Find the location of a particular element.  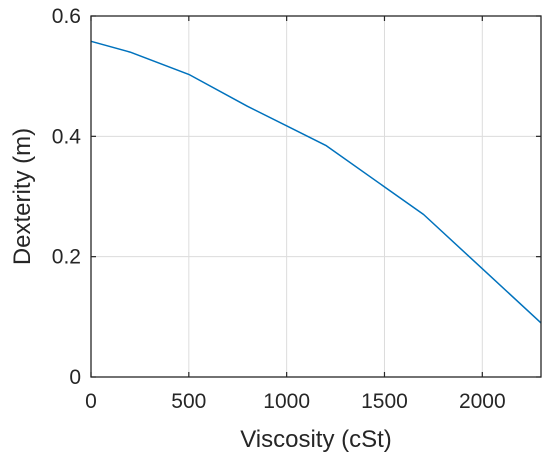

x-tick-label: 500 is located at coordinates (188, 401).